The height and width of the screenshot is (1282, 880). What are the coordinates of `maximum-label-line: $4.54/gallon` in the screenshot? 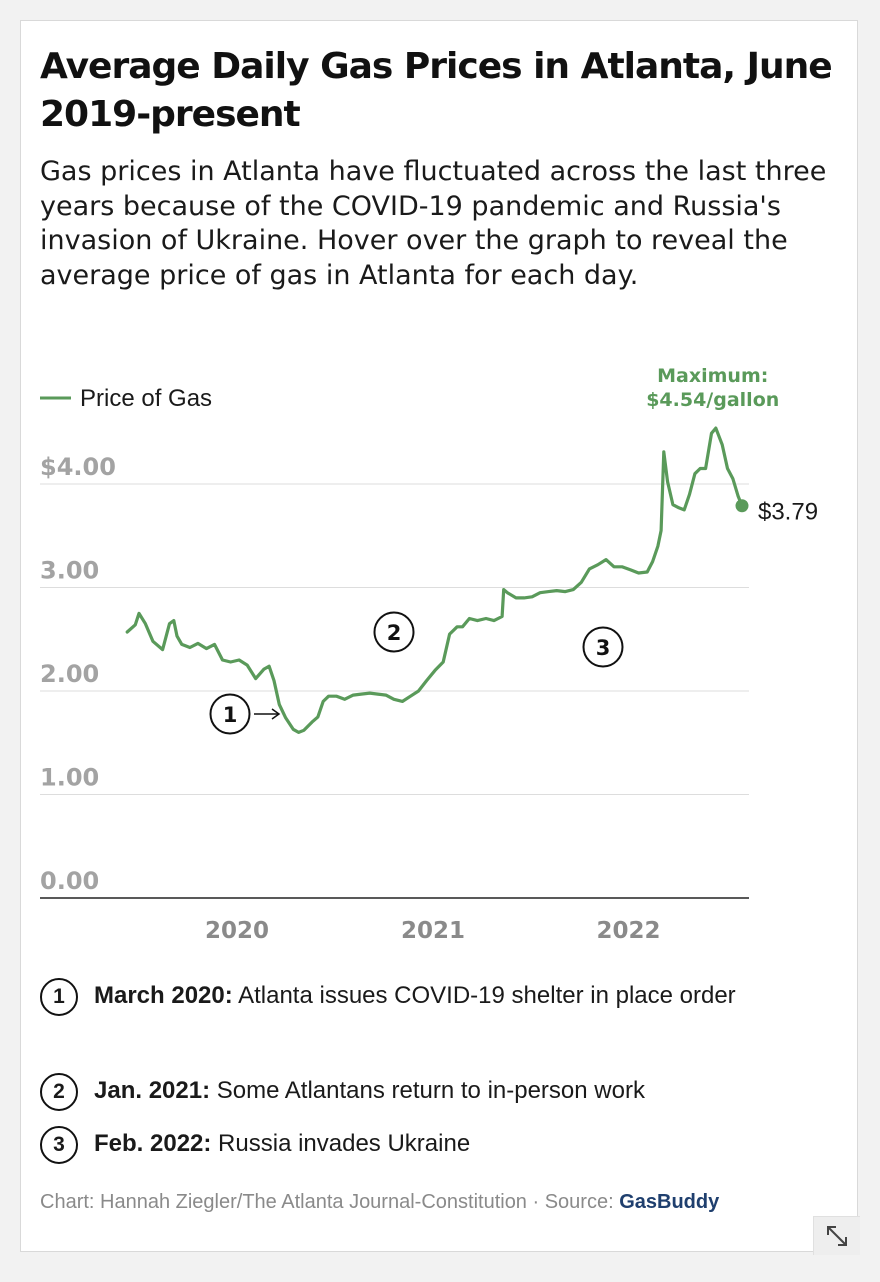 It's located at (712, 400).